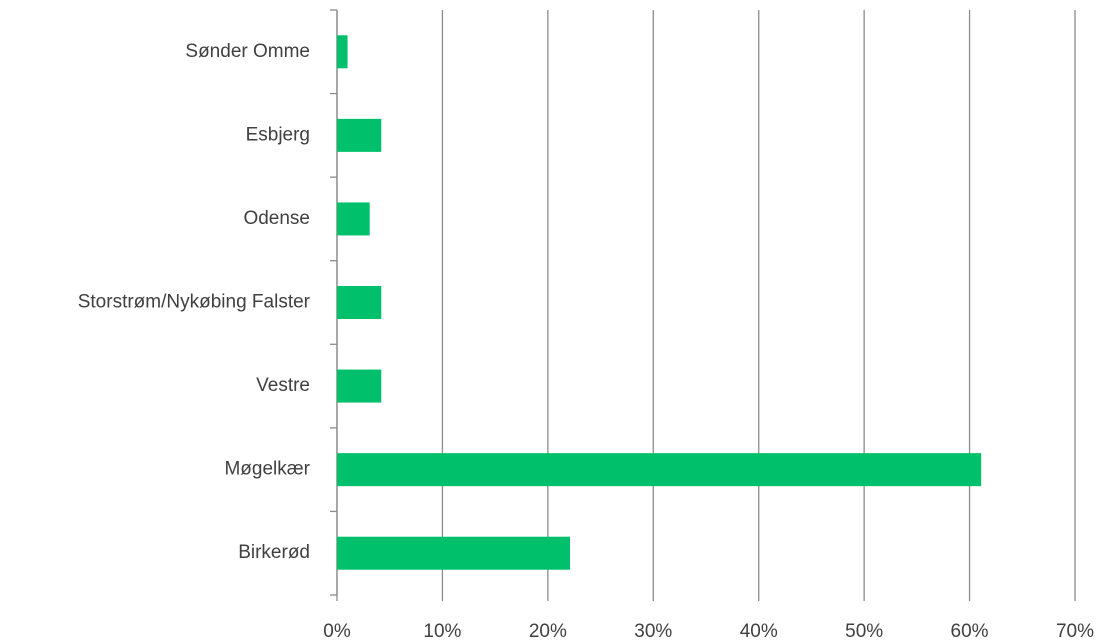 Image resolution: width=1103 pixels, height=642 pixels. Describe the element at coordinates (194, 302) in the screenshot. I see `y-tick-label: Storstrøm/Nykøbing Falster` at that location.